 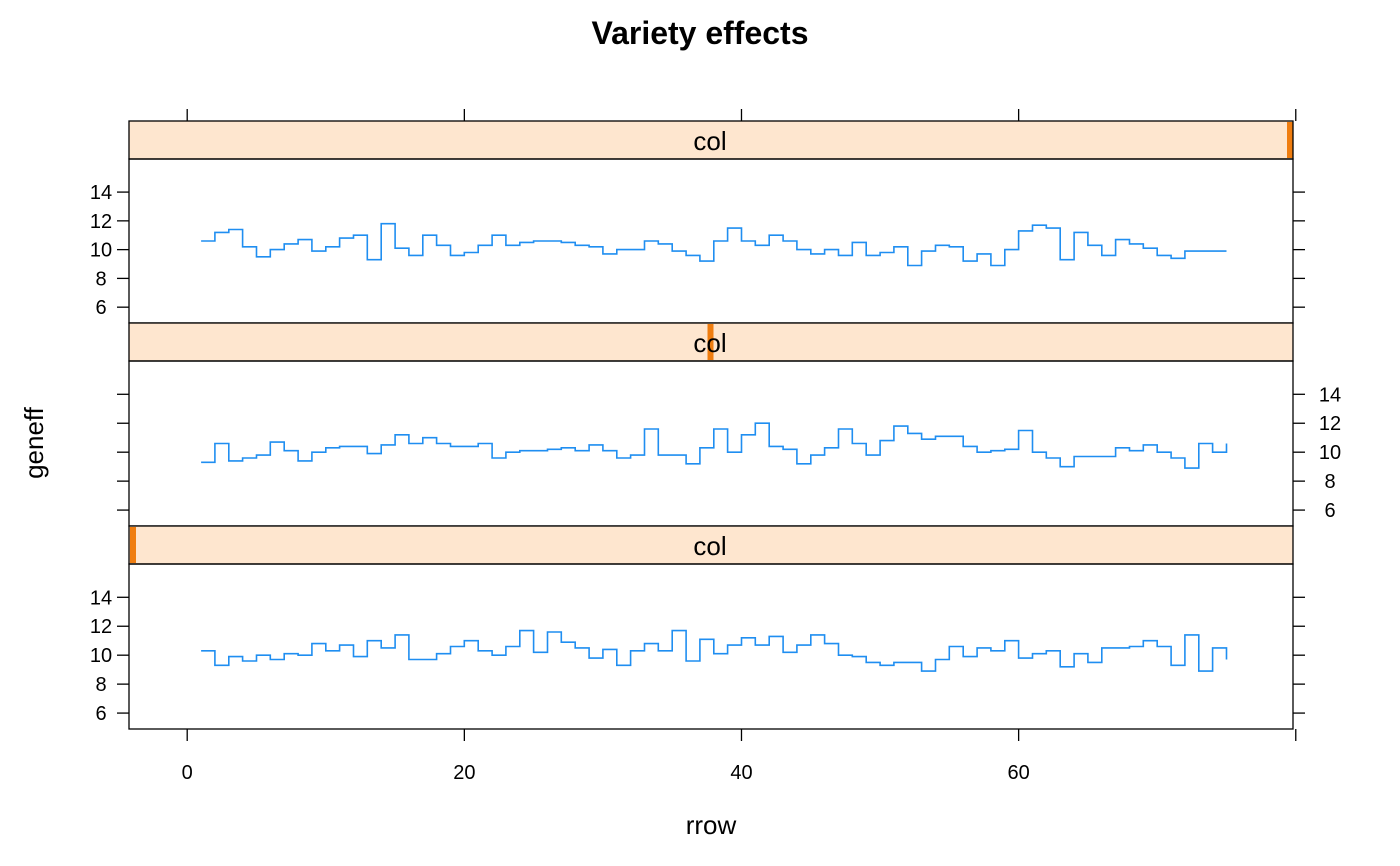 What do you see at coordinates (464, 773) in the screenshot?
I see `x-tick-label: 20` at bounding box center [464, 773].